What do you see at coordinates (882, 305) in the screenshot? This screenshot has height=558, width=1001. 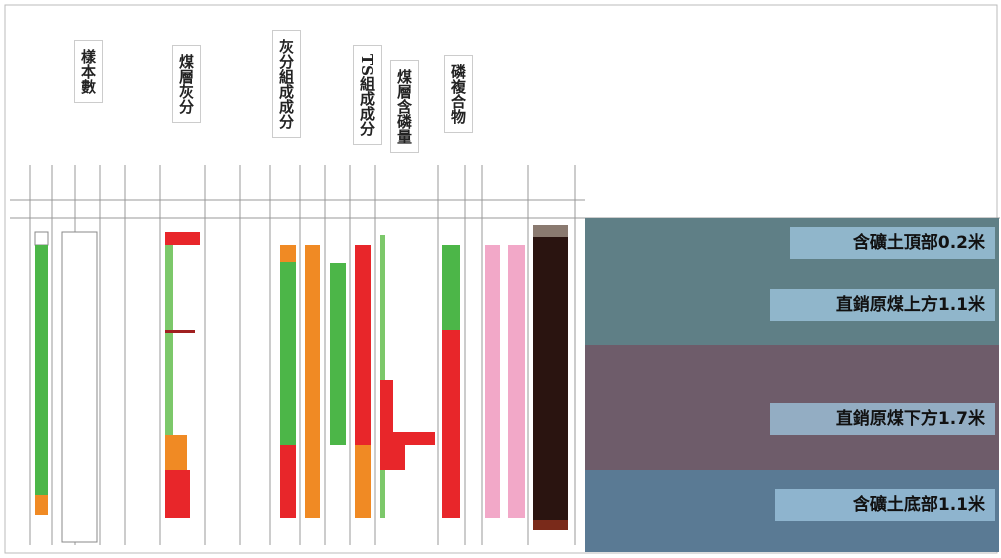 I see `photo-label: 直銷原煤上方1.1米` at bounding box center [882, 305].